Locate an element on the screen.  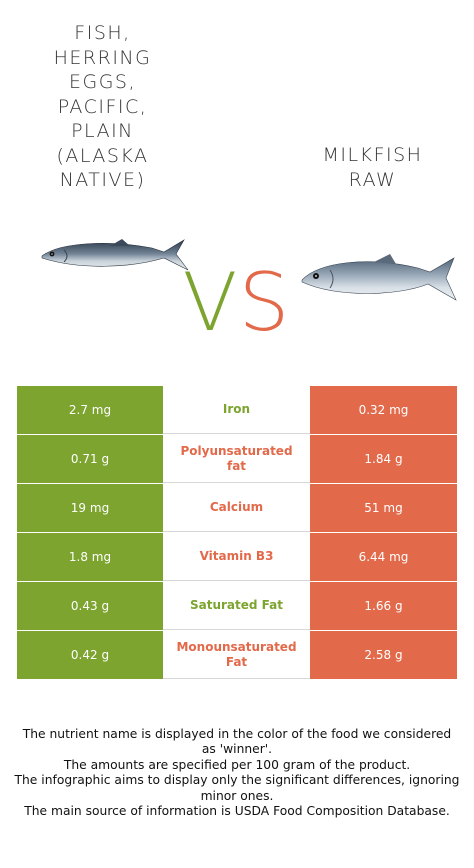
food-left-value: 0.42 g is located at coordinates (90, 655).